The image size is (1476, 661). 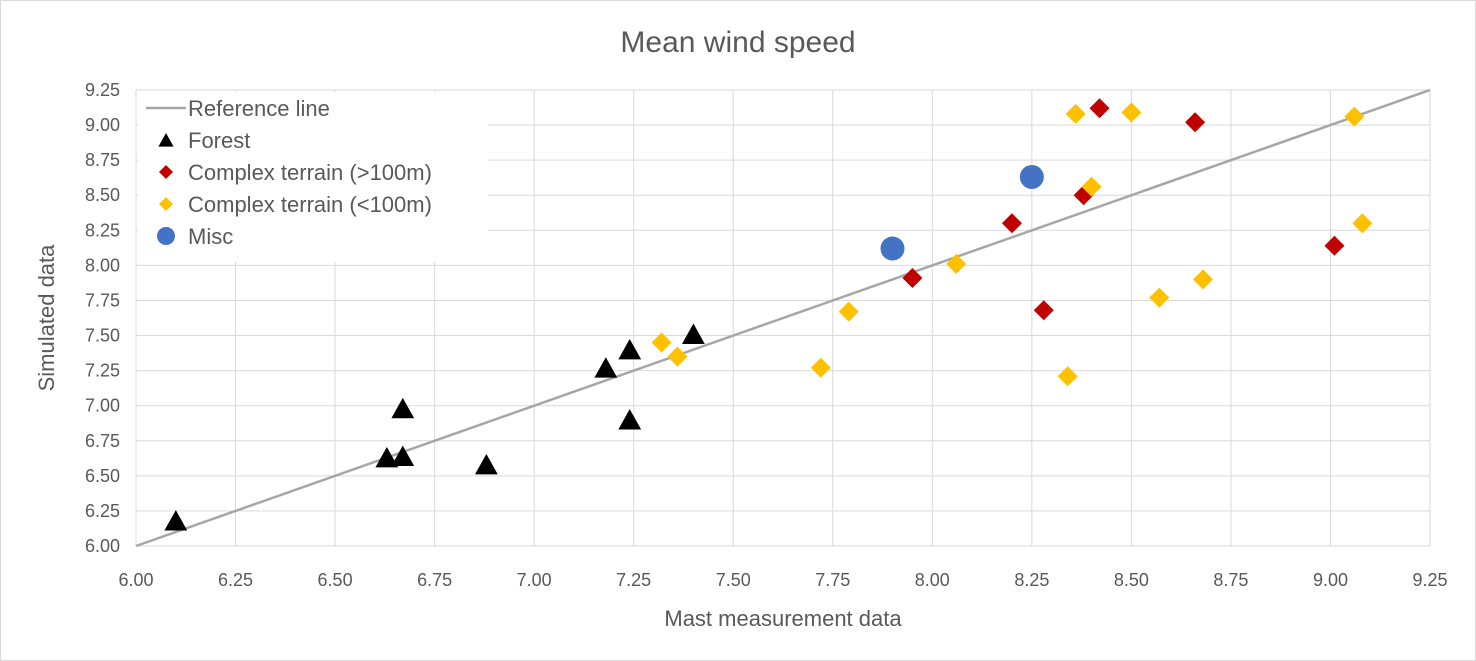 What do you see at coordinates (135, 580) in the screenshot?
I see `x-tick-label: 6.00` at bounding box center [135, 580].